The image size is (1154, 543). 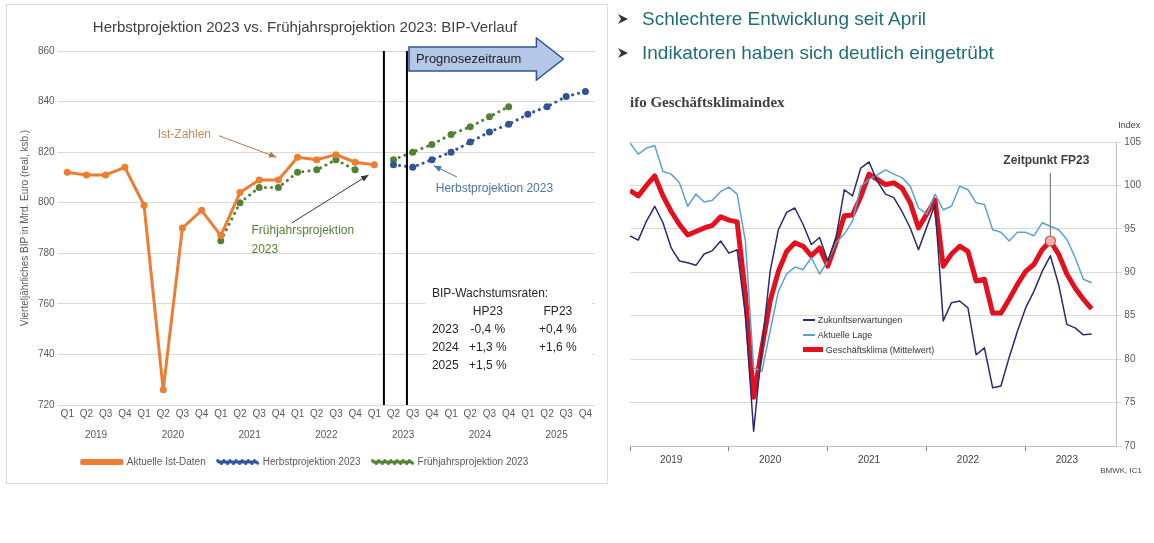 I want to click on y-tick-label: 90, so click(x=1130, y=272).